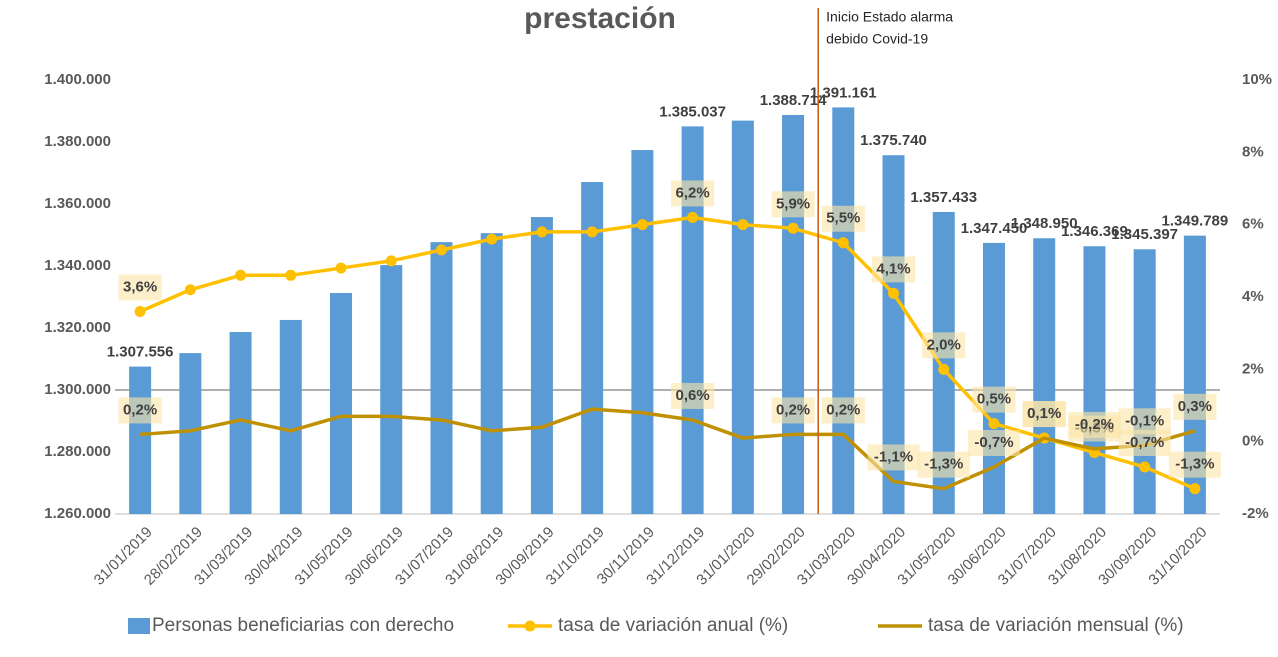  What do you see at coordinates (77, 265) in the screenshot?
I see `y-tick-label: 1.340.000` at bounding box center [77, 265].